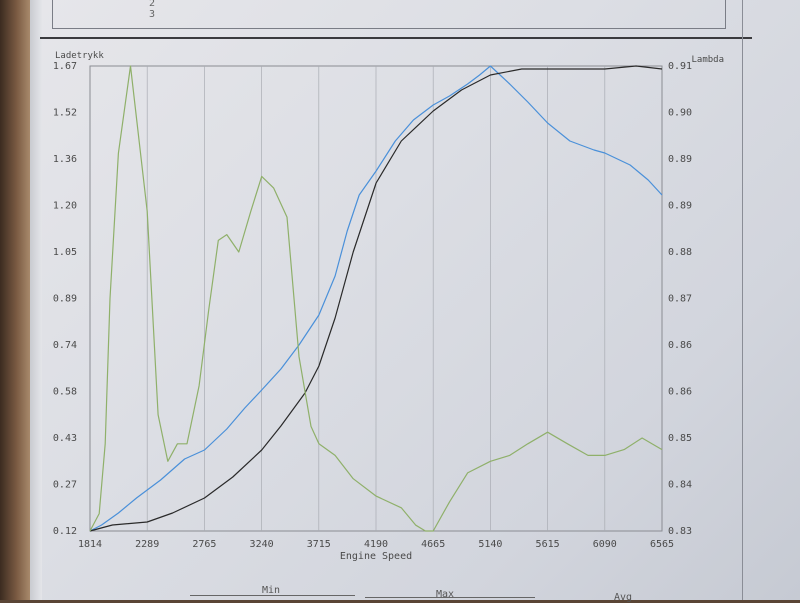 This screenshot has width=800, height=603. Describe the element at coordinates (204, 544) in the screenshot. I see `x-tick-label: 2765` at that location.